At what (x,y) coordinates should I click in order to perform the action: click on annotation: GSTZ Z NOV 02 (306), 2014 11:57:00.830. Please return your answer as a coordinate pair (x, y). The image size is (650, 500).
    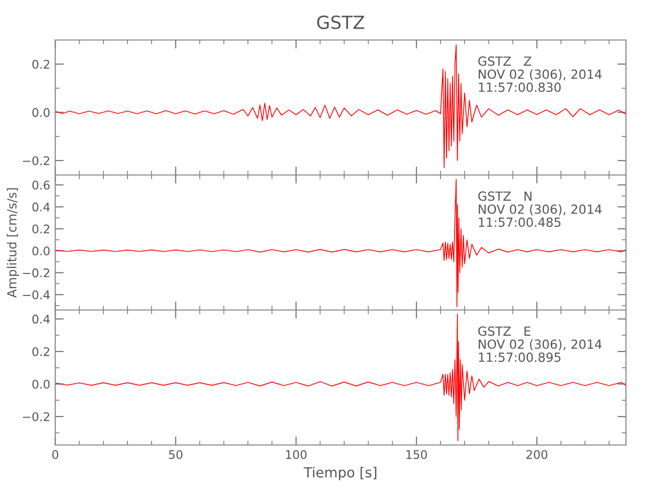
    Looking at the image, I should click on (540, 74).